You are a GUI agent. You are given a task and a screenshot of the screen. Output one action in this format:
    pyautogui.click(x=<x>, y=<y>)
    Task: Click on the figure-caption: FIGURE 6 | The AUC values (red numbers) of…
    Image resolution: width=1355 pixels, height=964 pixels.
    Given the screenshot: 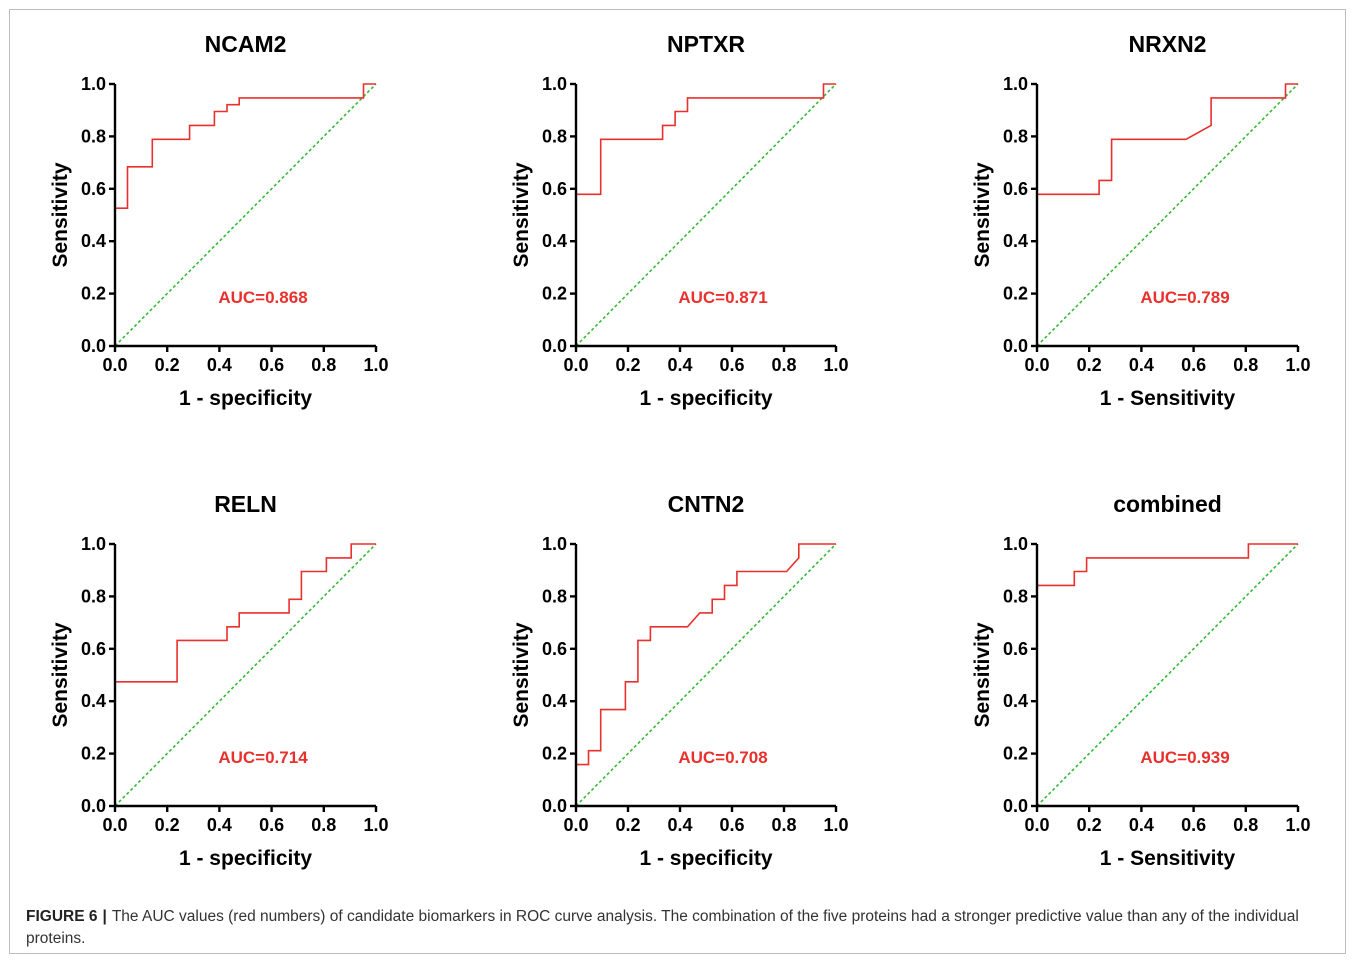 What is the action you would take?
    pyautogui.click(x=676, y=928)
    